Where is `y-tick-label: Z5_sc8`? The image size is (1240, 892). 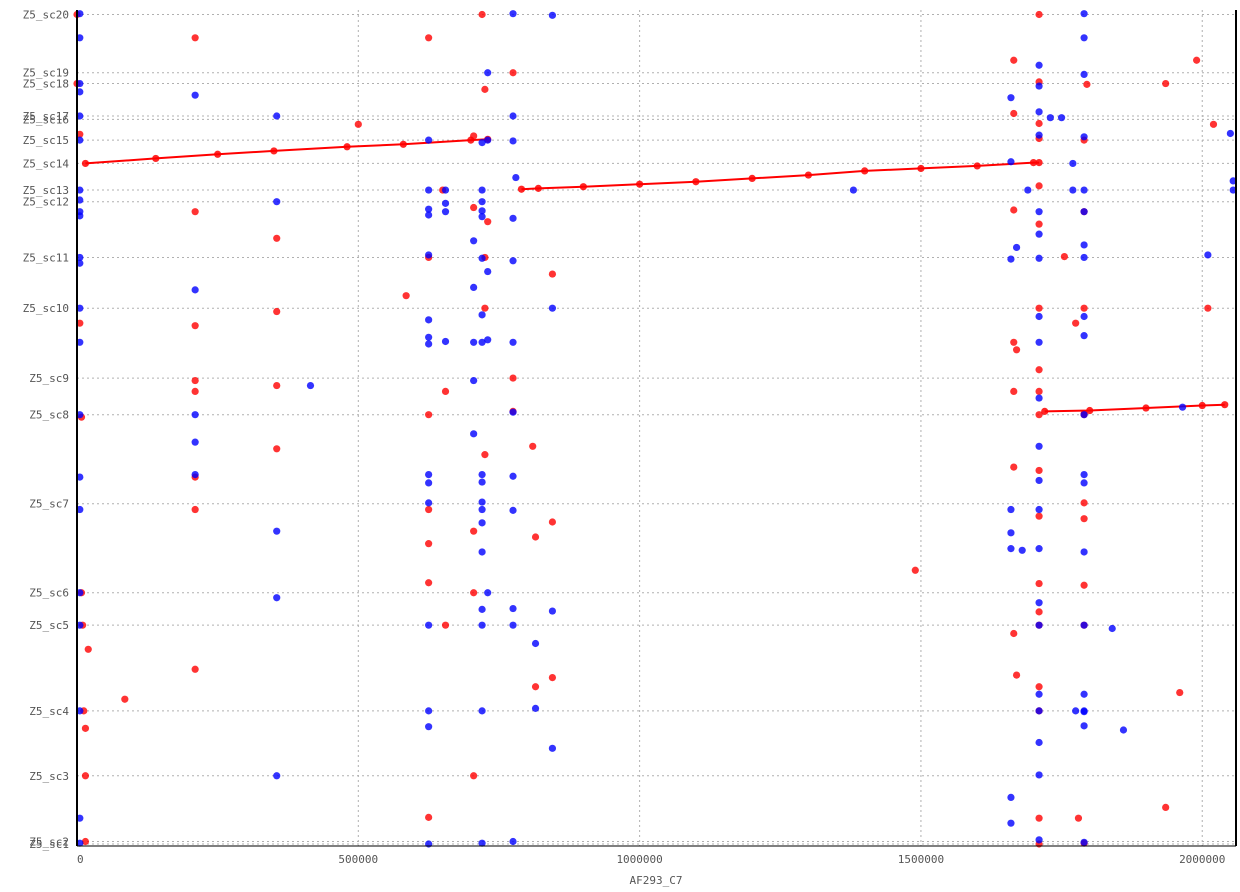
y-tick-label: Z5_sc8 is located at coordinates (49, 415).